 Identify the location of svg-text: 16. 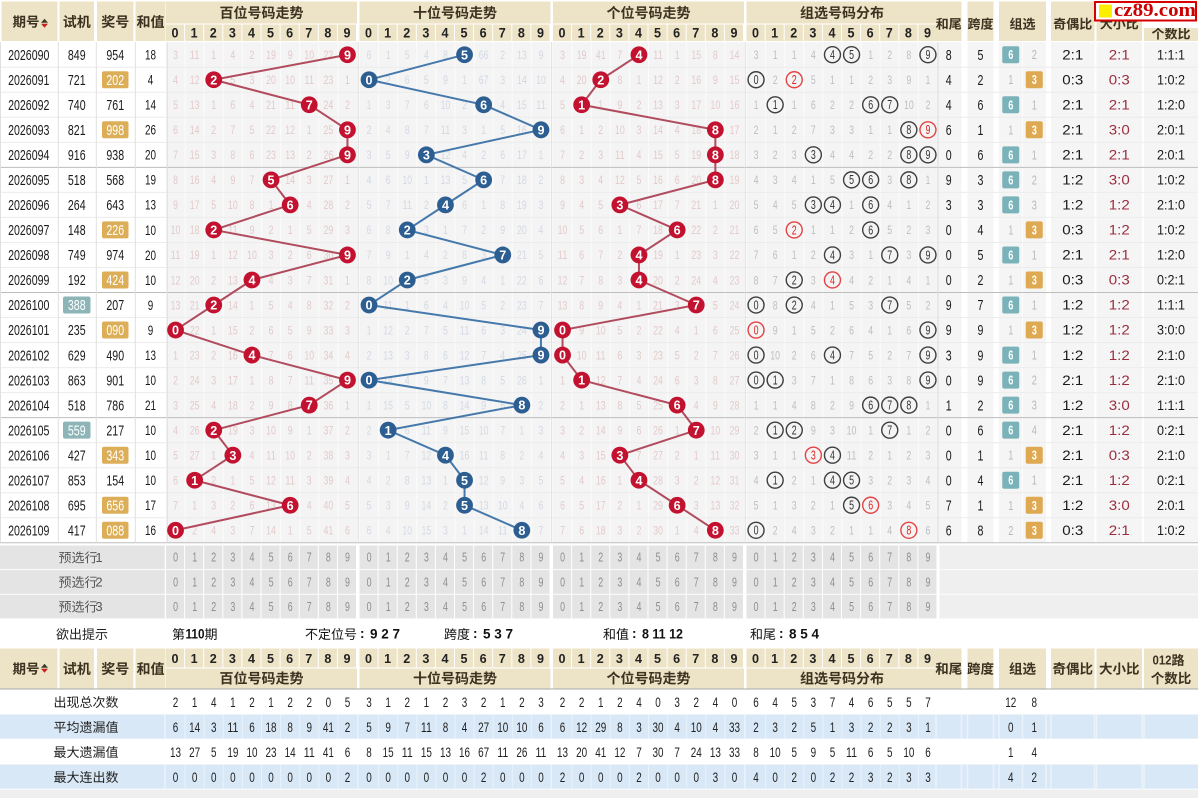
(195, 180).